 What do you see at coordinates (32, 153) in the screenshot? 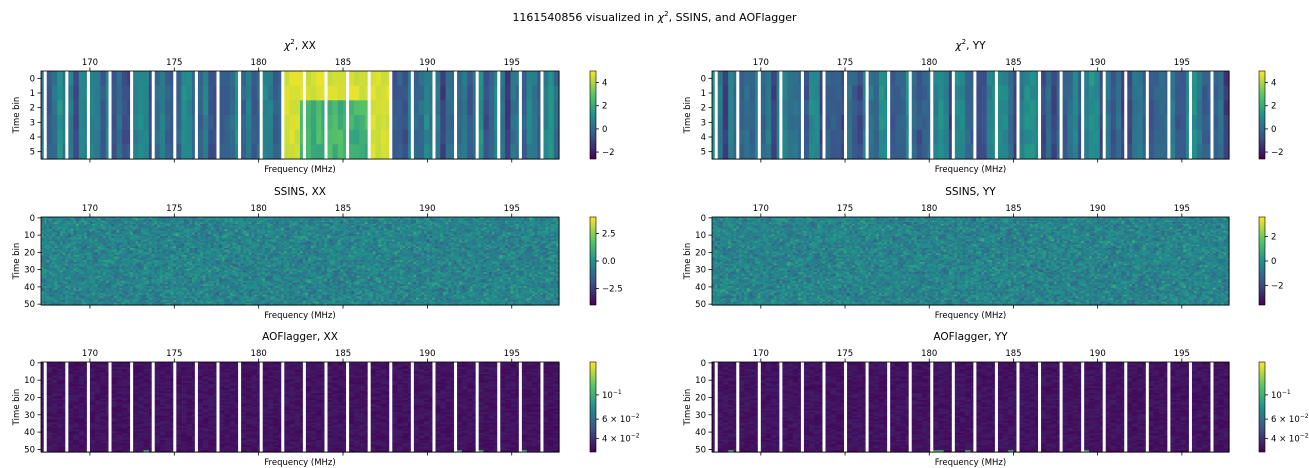
I see `y-tick-label: 5` at bounding box center [32, 153].